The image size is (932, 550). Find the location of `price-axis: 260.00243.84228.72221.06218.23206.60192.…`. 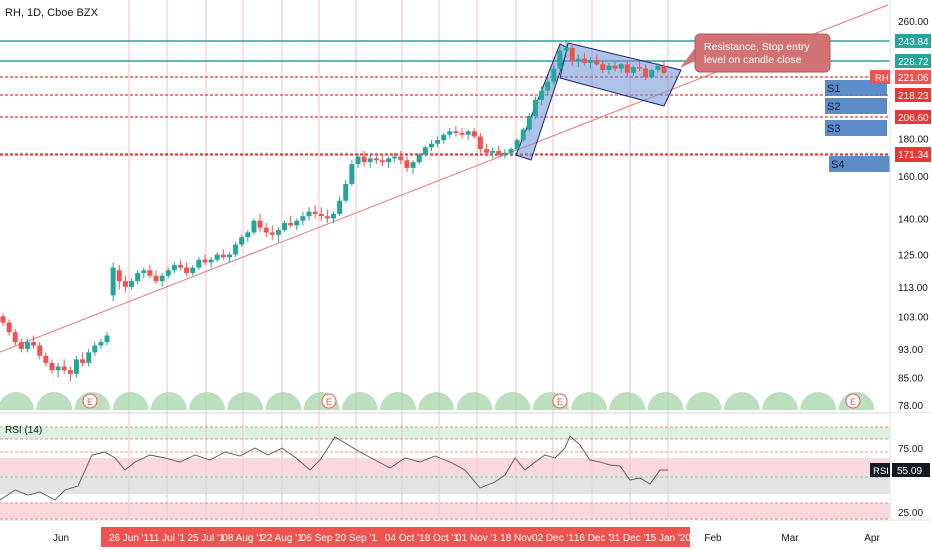

price-axis: 260.00243.84228.72221.06218.23206.60192.… is located at coordinates (910, 260).